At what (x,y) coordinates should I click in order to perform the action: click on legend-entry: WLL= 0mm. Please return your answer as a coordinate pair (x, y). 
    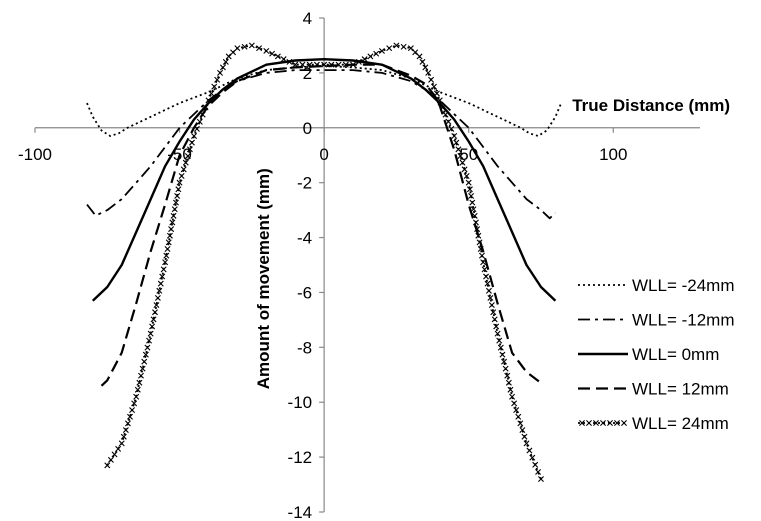
    Looking at the image, I should click on (648, 354).